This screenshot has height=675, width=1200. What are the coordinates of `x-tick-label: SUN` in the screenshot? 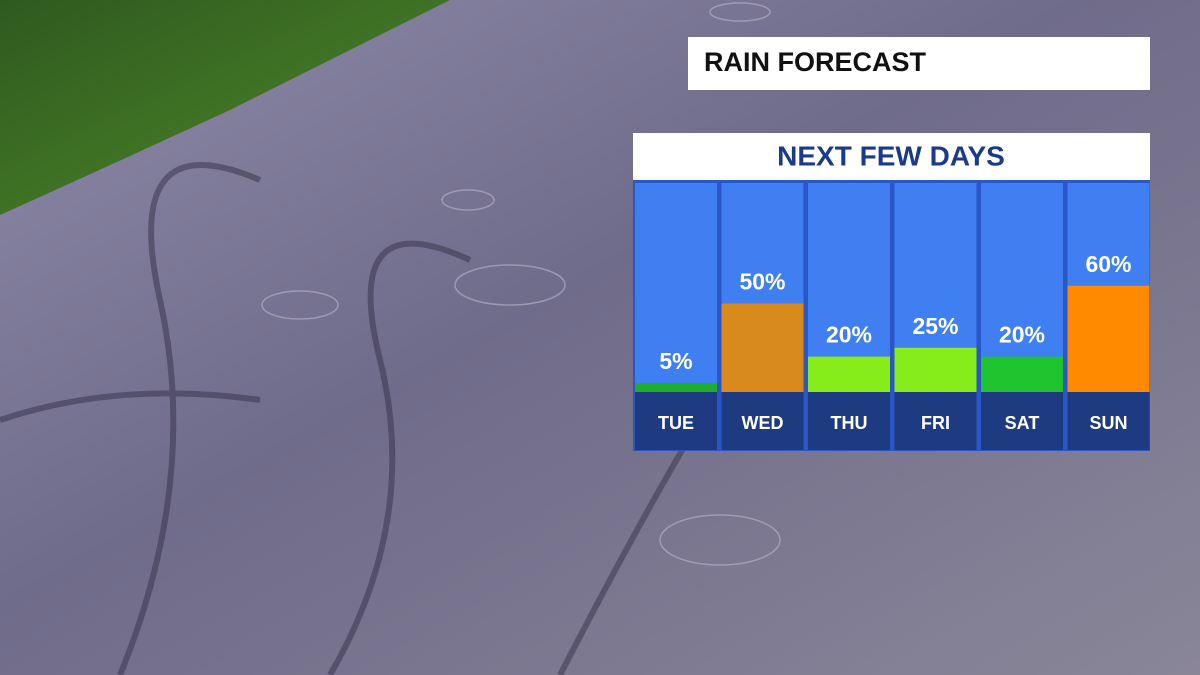 It's located at (1108, 423).